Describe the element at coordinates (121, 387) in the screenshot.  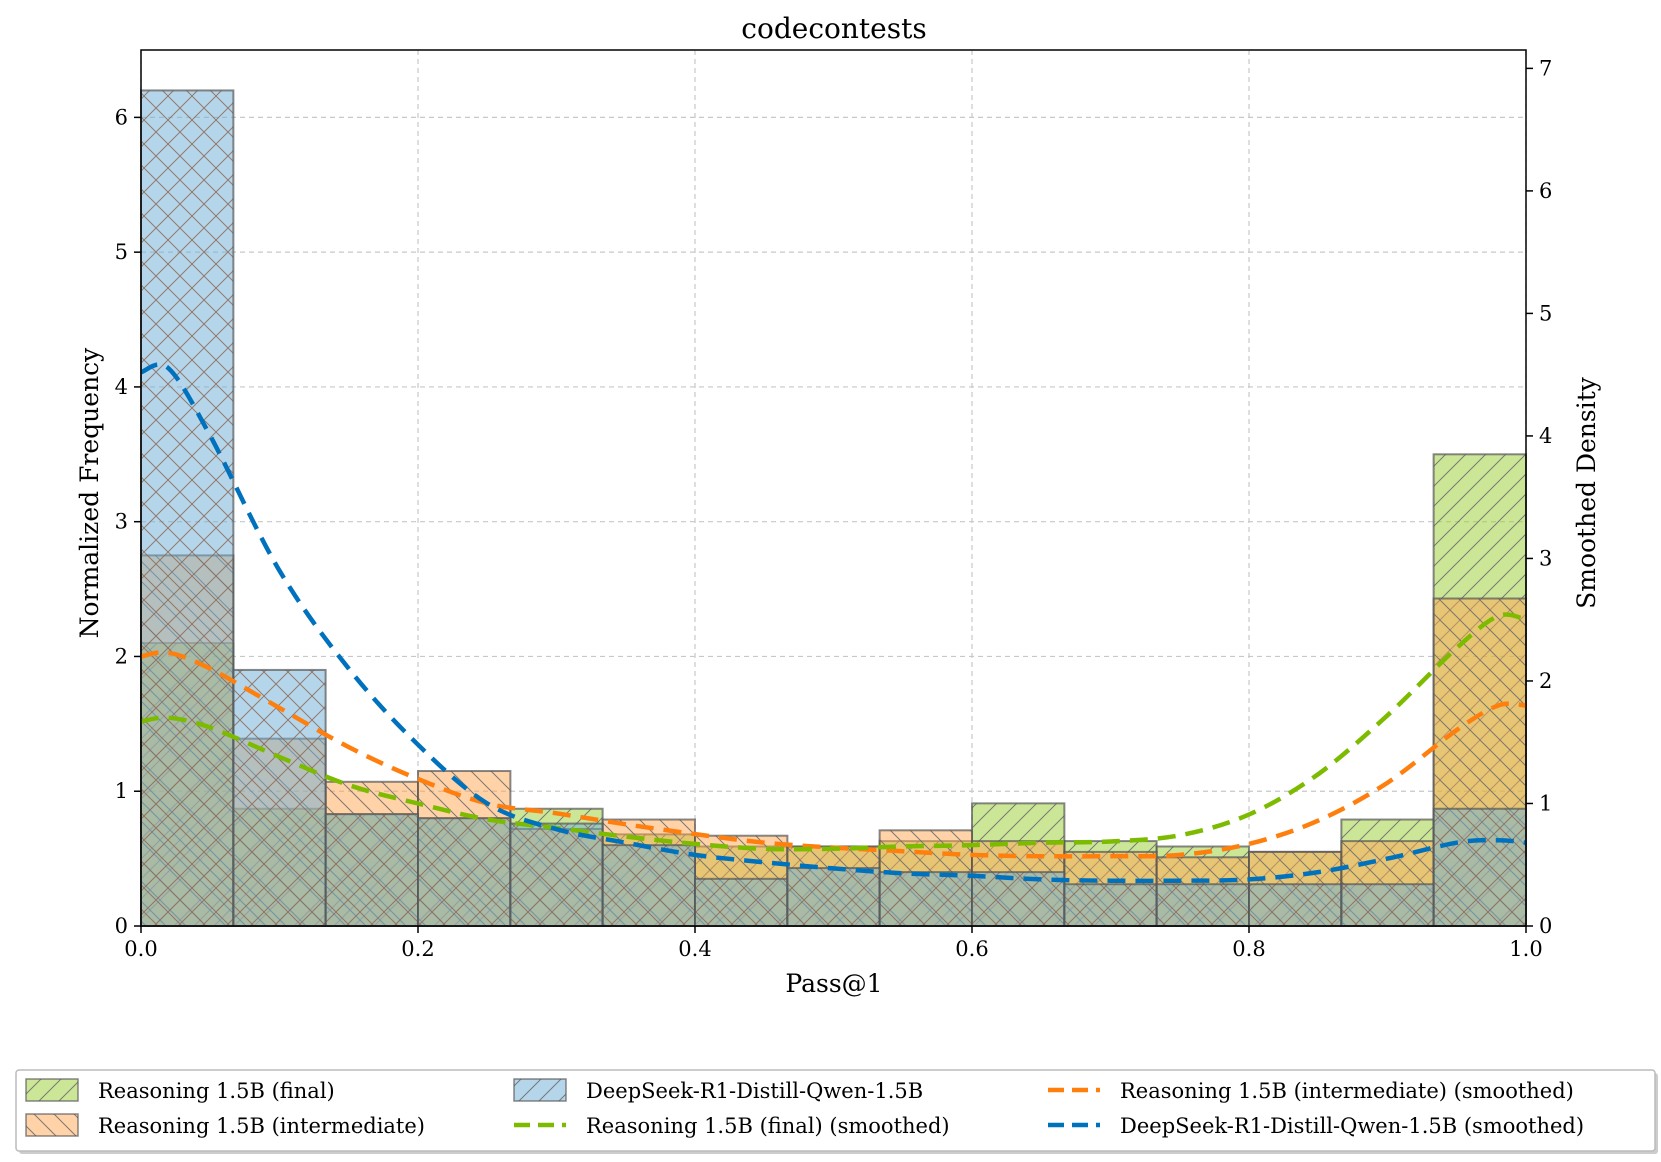
I see `y-tick-label: 4` at that location.